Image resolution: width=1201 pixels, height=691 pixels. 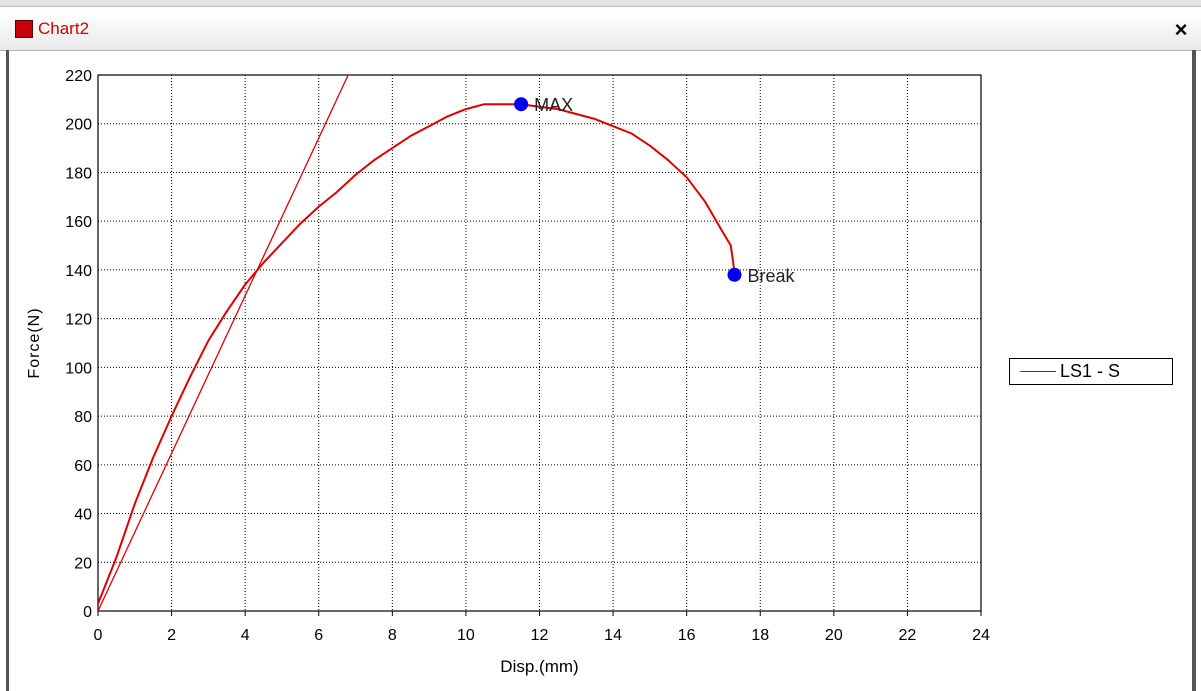 I want to click on window-titlebar: Chart2 ×, so click(x=600, y=31).